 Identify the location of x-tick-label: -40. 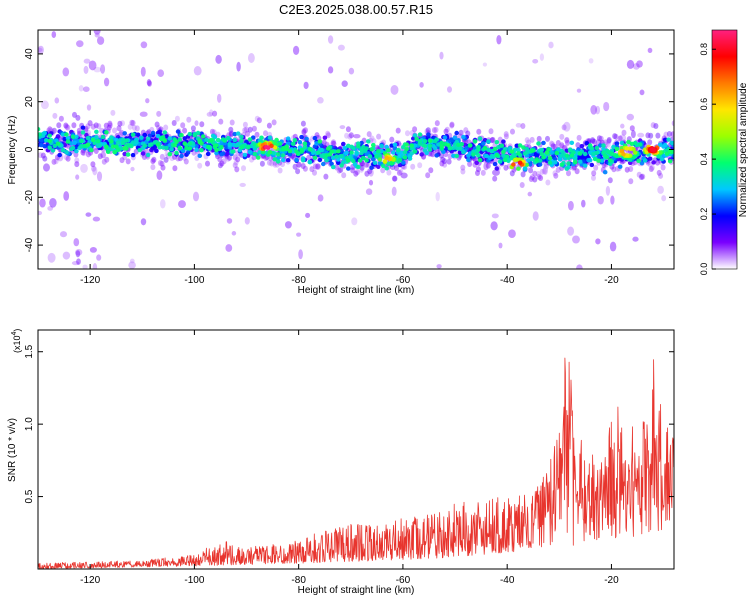
(507, 580).